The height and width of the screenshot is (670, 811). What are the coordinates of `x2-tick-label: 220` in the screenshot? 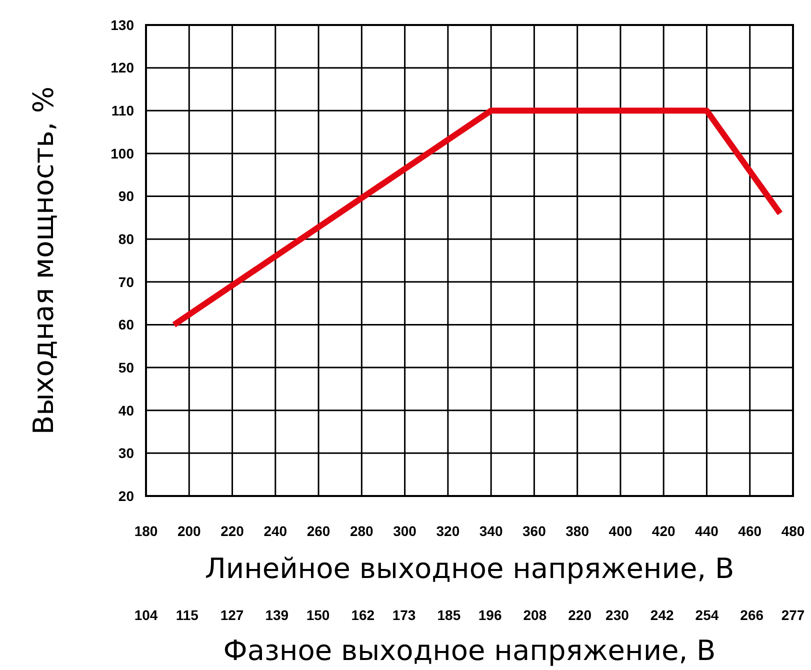 It's located at (580, 615).